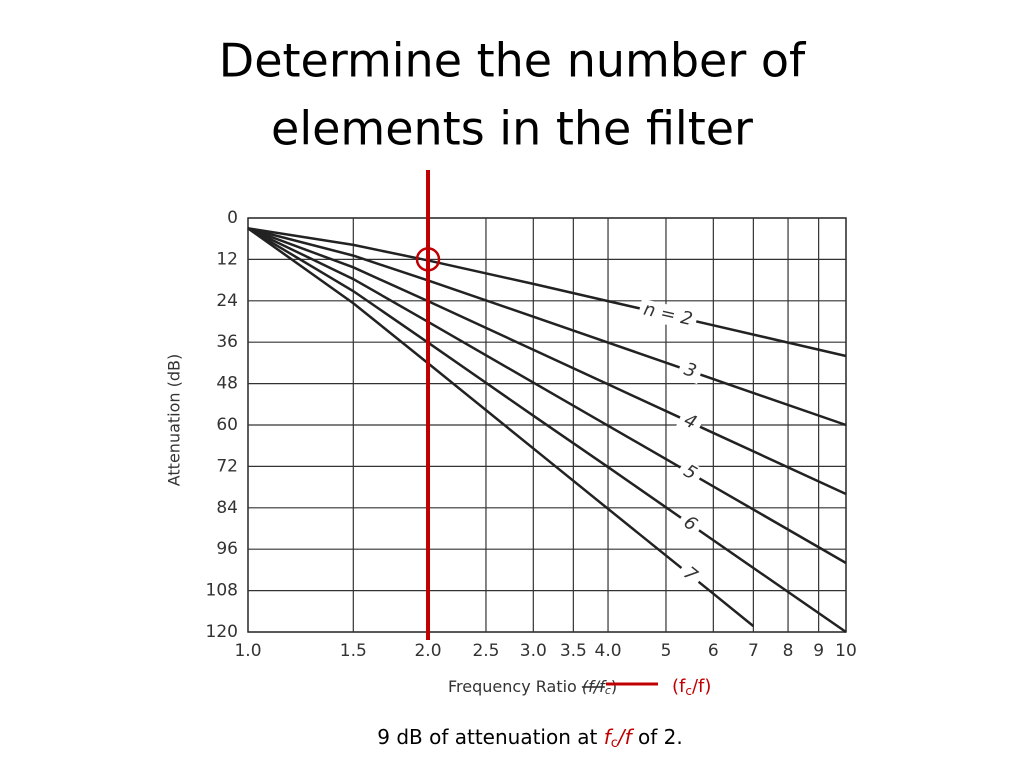  I want to click on x-axis-label-alt: (fc/f), so click(691, 687).